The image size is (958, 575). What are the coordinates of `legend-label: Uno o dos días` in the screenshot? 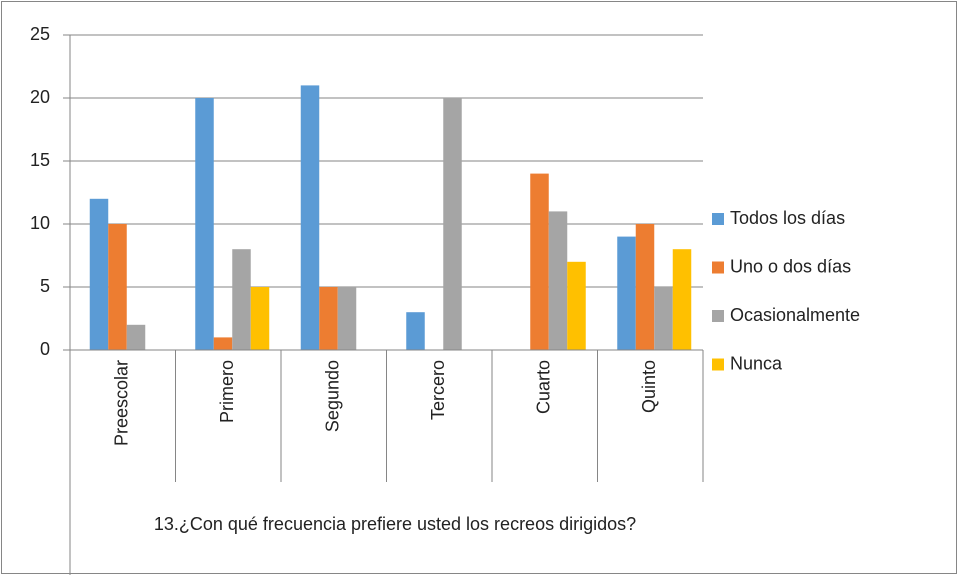 It's located at (790, 266).